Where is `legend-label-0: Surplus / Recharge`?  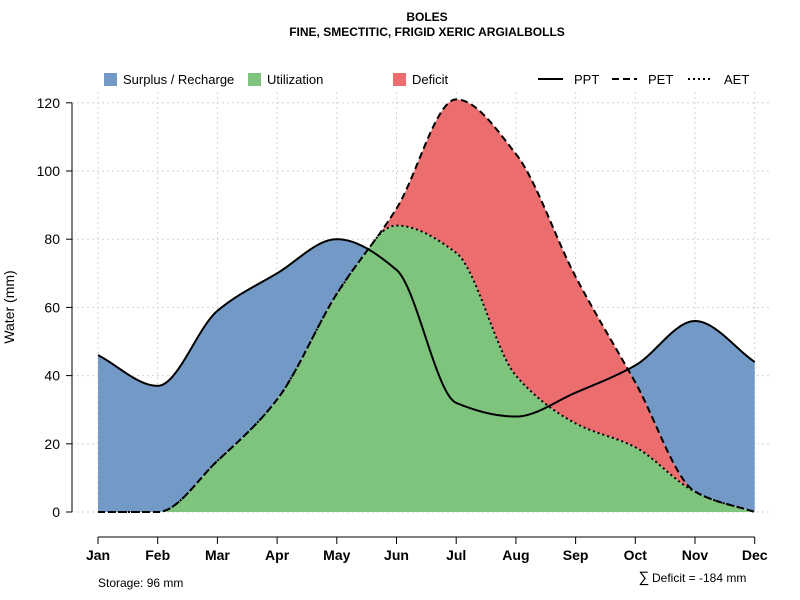
legend-label-0: Surplus / Recharge is located at coordinates (178, 79).